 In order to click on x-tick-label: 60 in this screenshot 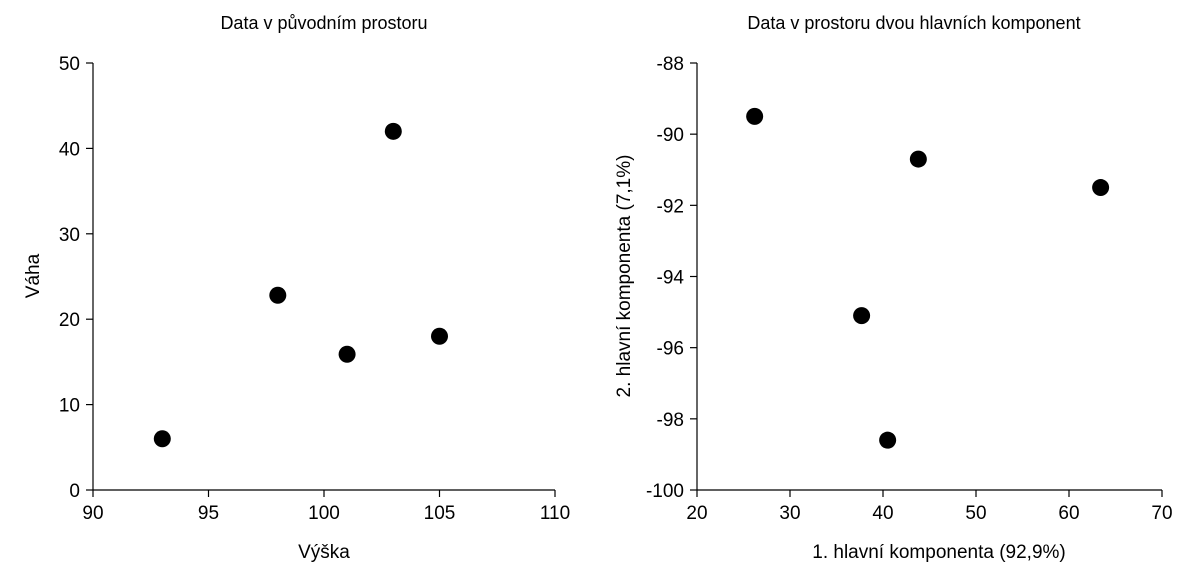, I will do `click(1068, 513)`.